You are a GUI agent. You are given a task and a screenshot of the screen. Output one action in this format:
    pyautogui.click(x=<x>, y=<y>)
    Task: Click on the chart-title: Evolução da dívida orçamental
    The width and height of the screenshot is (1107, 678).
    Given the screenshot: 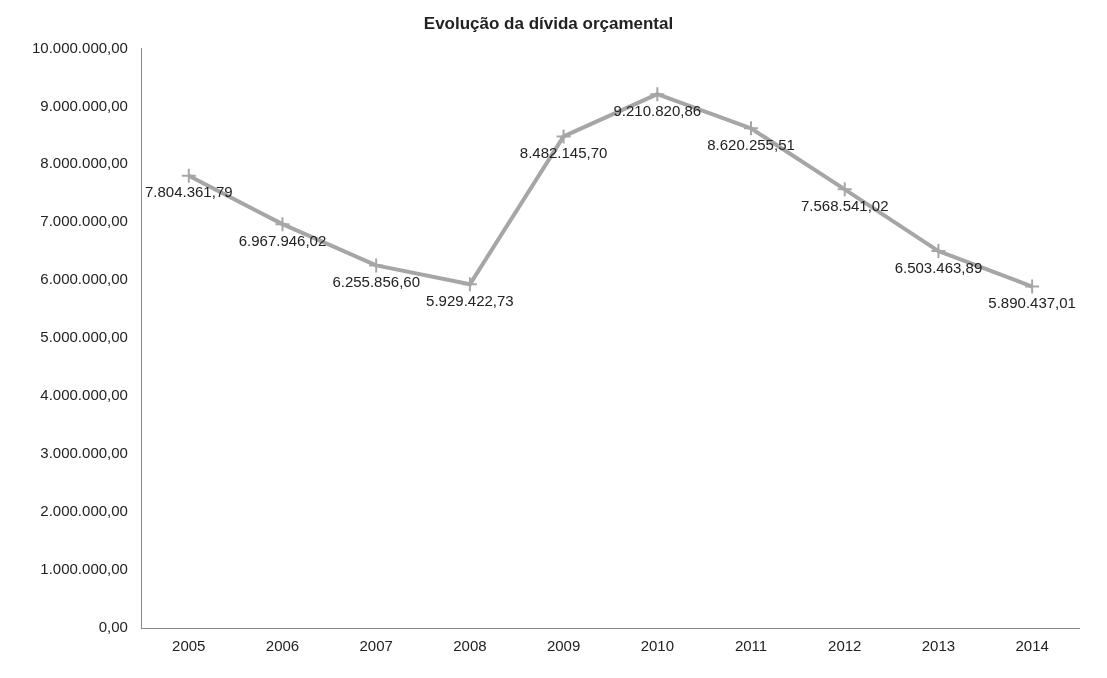 What is the action you would take?
    pyautogui.click(x=548, y=23)
    